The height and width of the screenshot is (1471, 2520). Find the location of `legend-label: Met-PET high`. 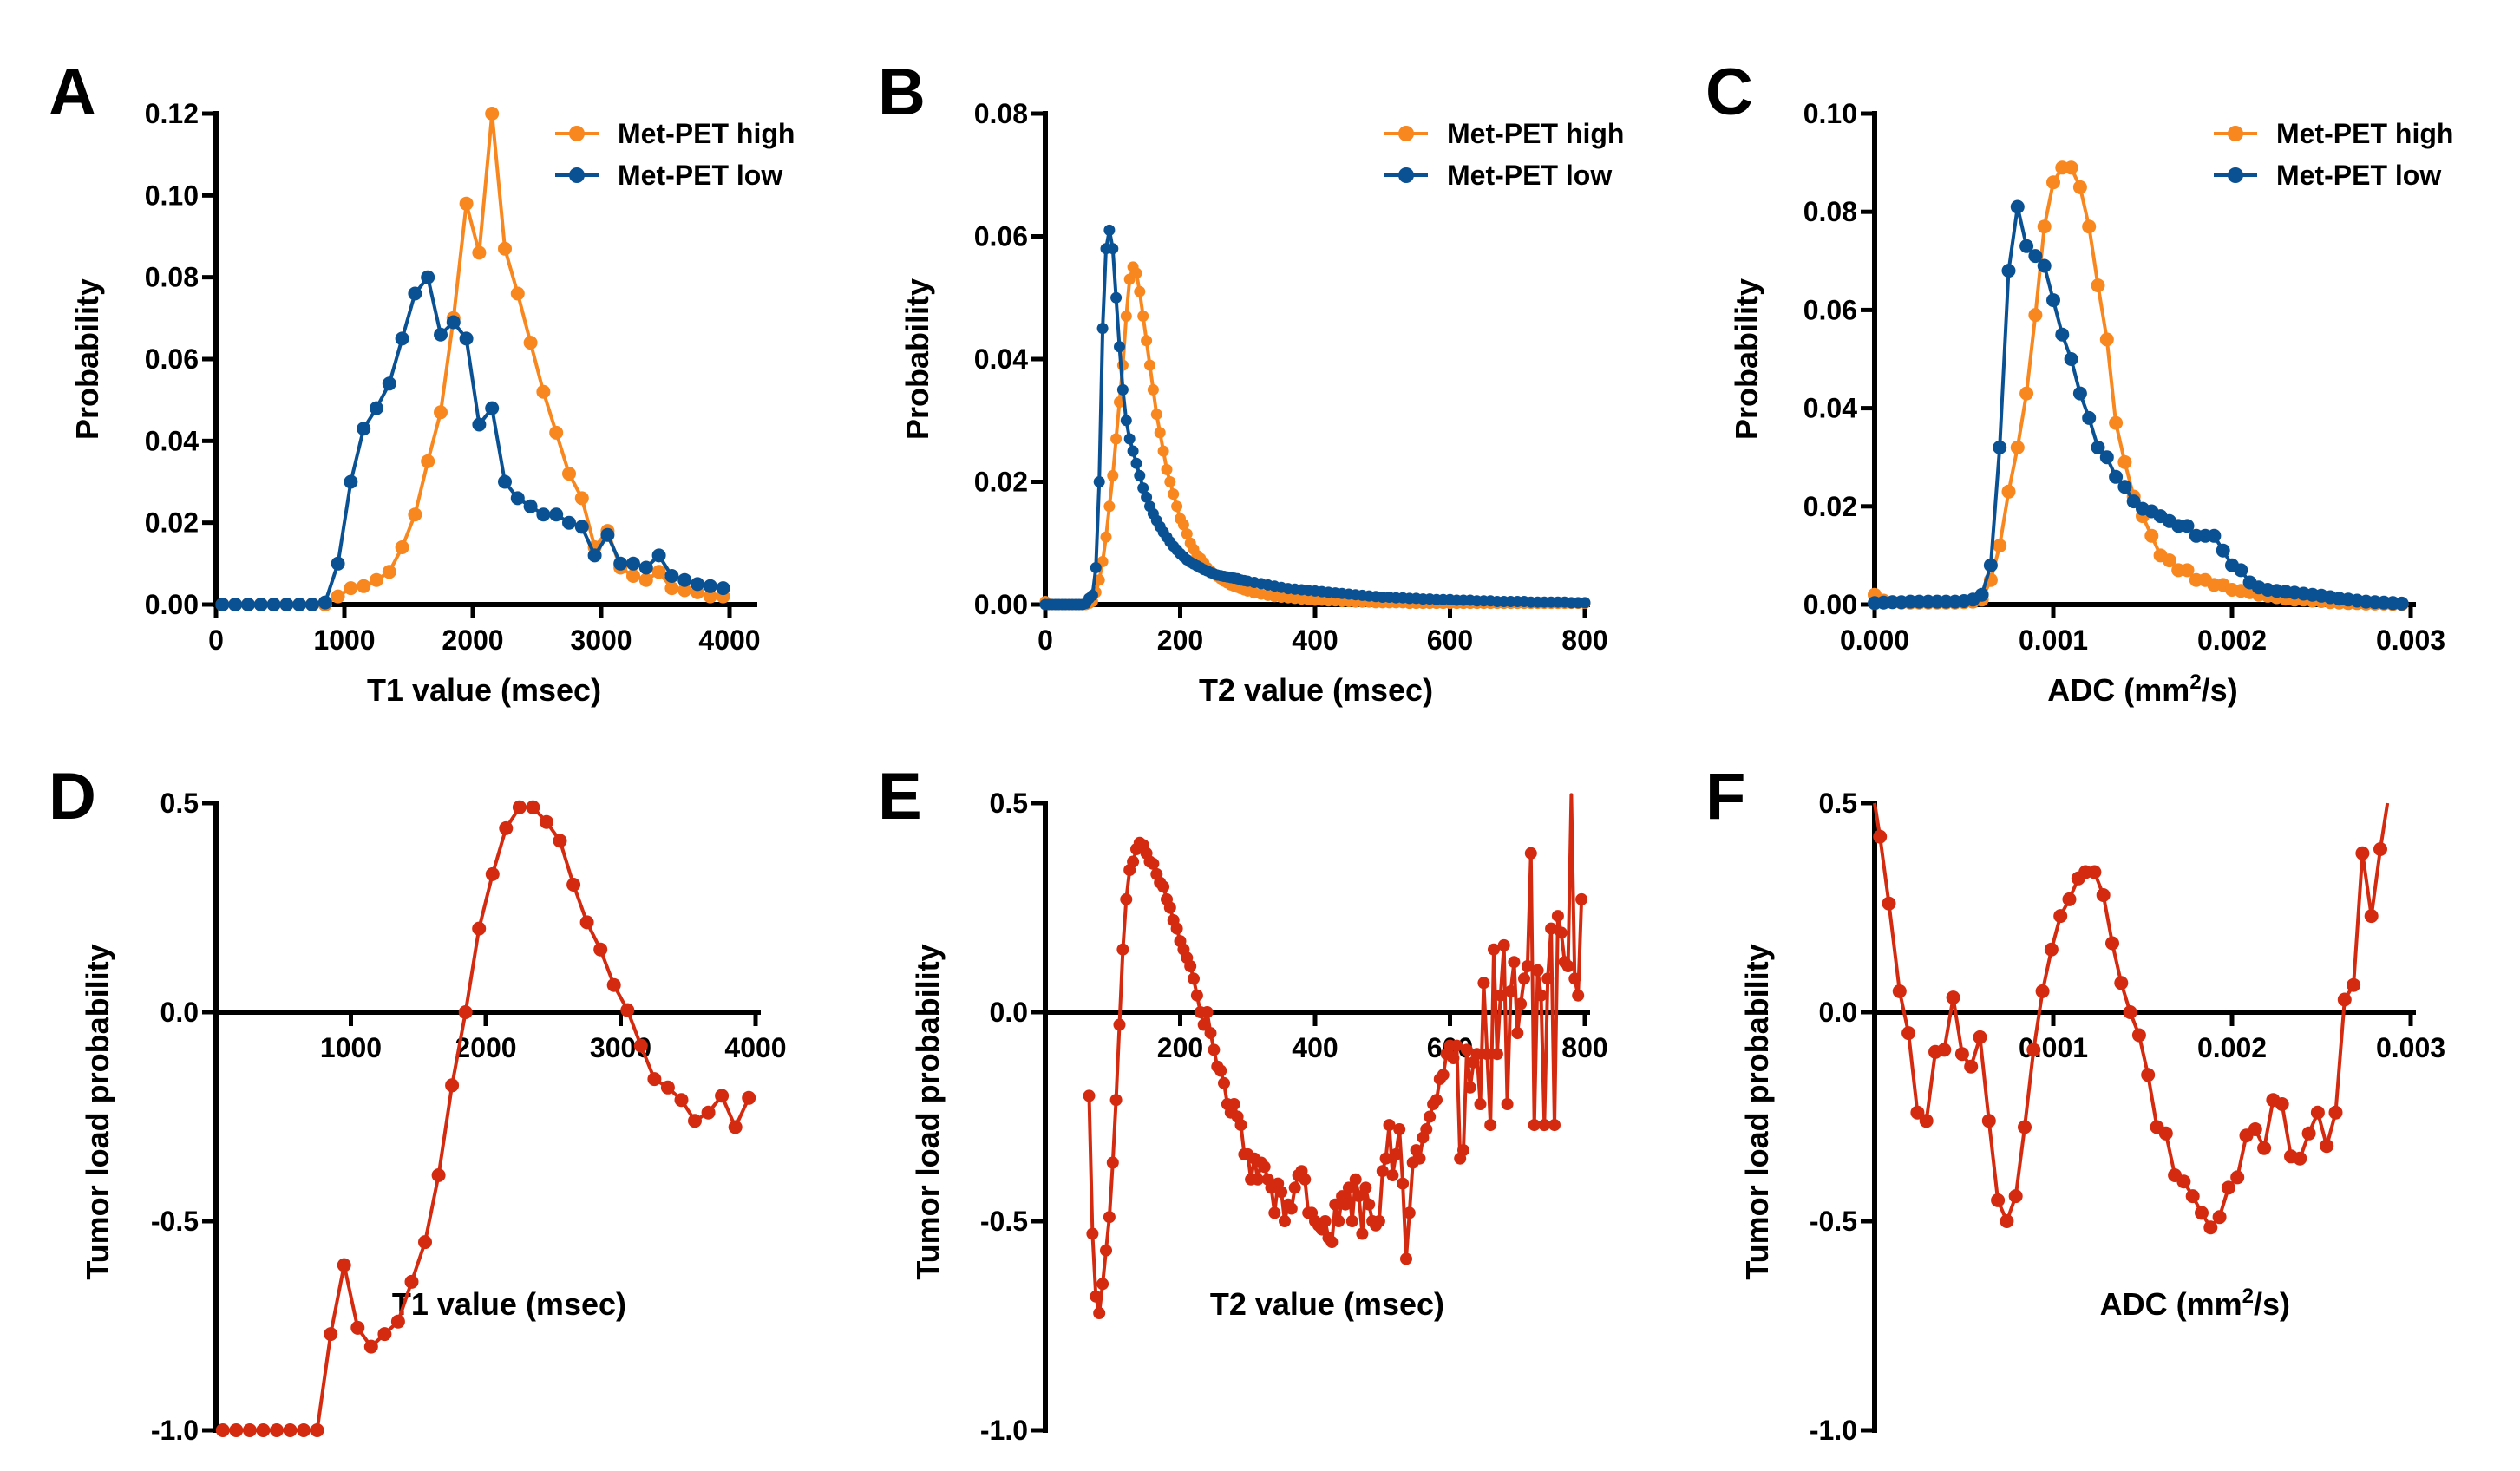

legend-label: Met-PET high is located at coordinates (706, 133).